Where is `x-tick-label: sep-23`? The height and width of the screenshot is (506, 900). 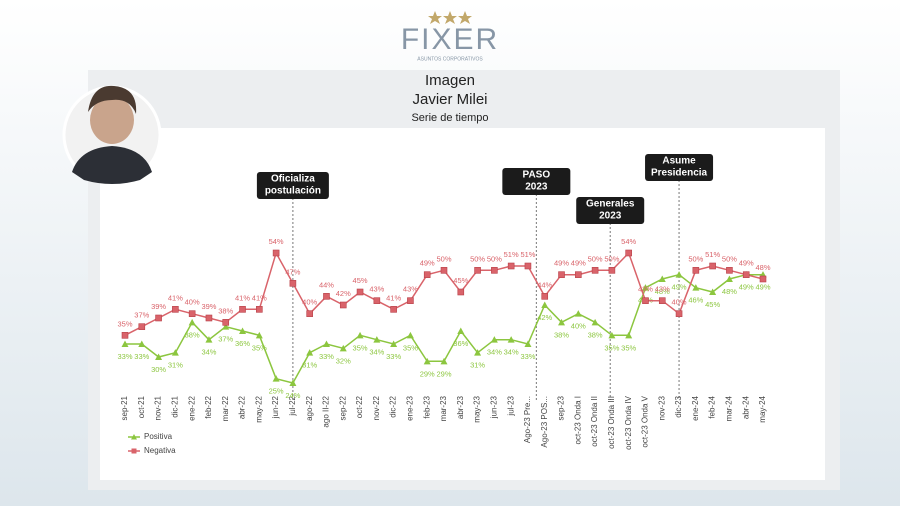
x-tick-label: sep-23 is located at coordinates (561, 407).